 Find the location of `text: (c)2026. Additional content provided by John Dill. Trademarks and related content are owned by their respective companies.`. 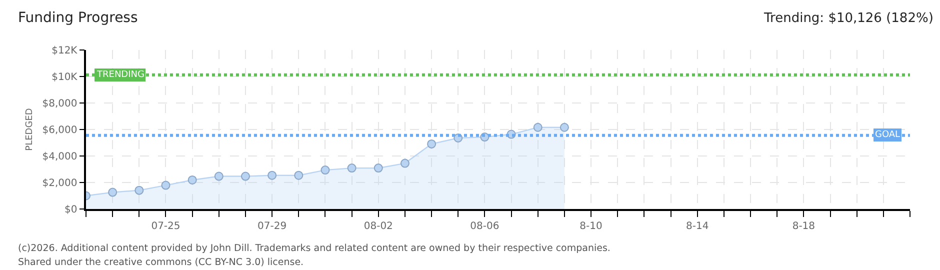

text: (c)2026. Additional content provided by John Dill. Trademarks and related content are owned by their respective companies. is located at coordinates (314, 248).